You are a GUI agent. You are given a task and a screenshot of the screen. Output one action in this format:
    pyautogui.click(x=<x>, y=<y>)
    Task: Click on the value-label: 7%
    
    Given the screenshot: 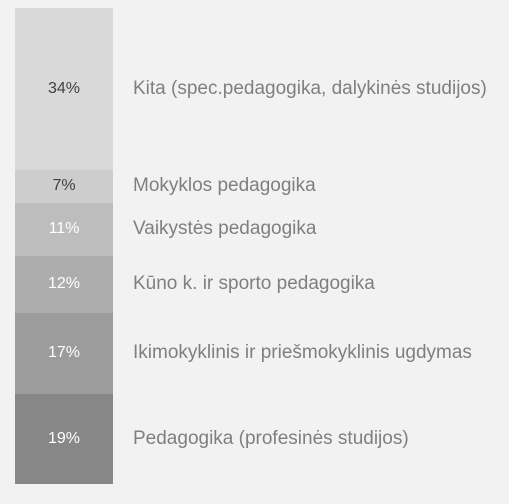 What is the action you would take?
    pyautogui.click(x=64, y=186)
    